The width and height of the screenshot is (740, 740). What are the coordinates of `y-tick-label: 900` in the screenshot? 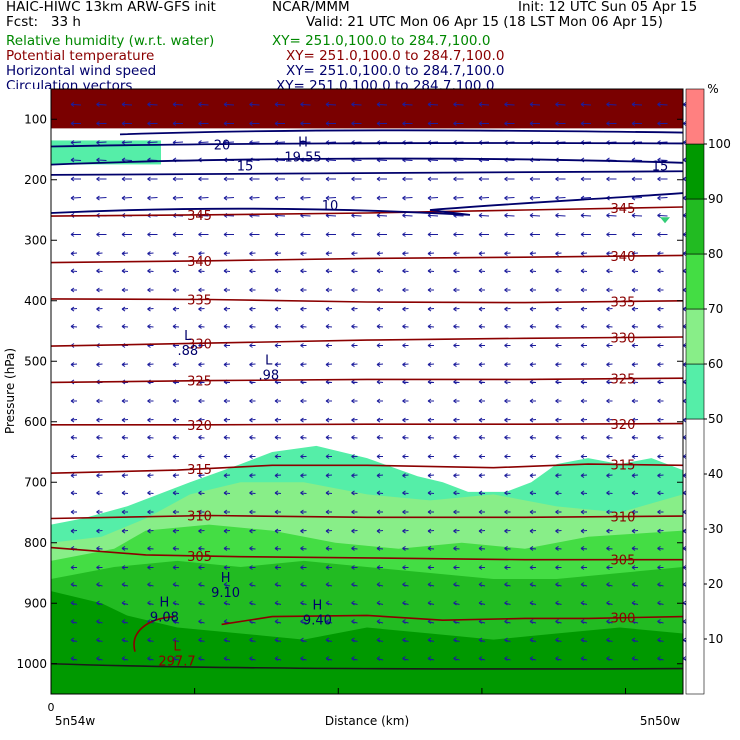 It's located at (35, 603).